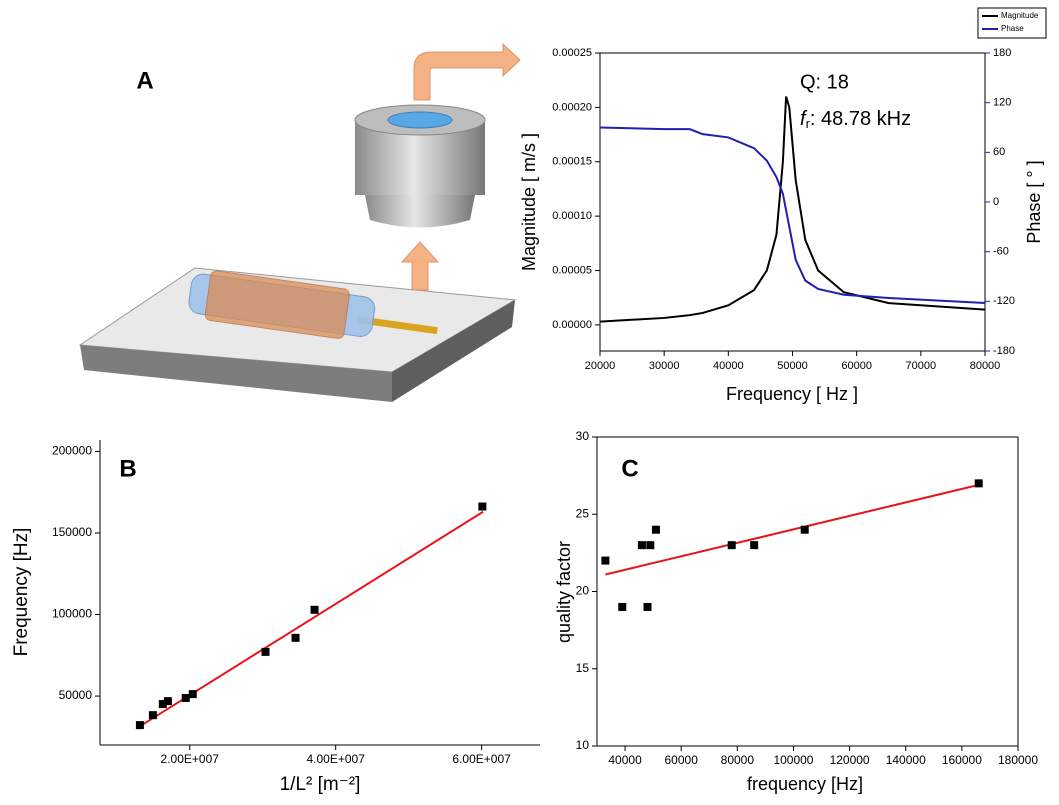 Image resolution: width=1059 pixels, height=805 pixels. I want to click on x-tick-label: 120000, so click(850, 760).